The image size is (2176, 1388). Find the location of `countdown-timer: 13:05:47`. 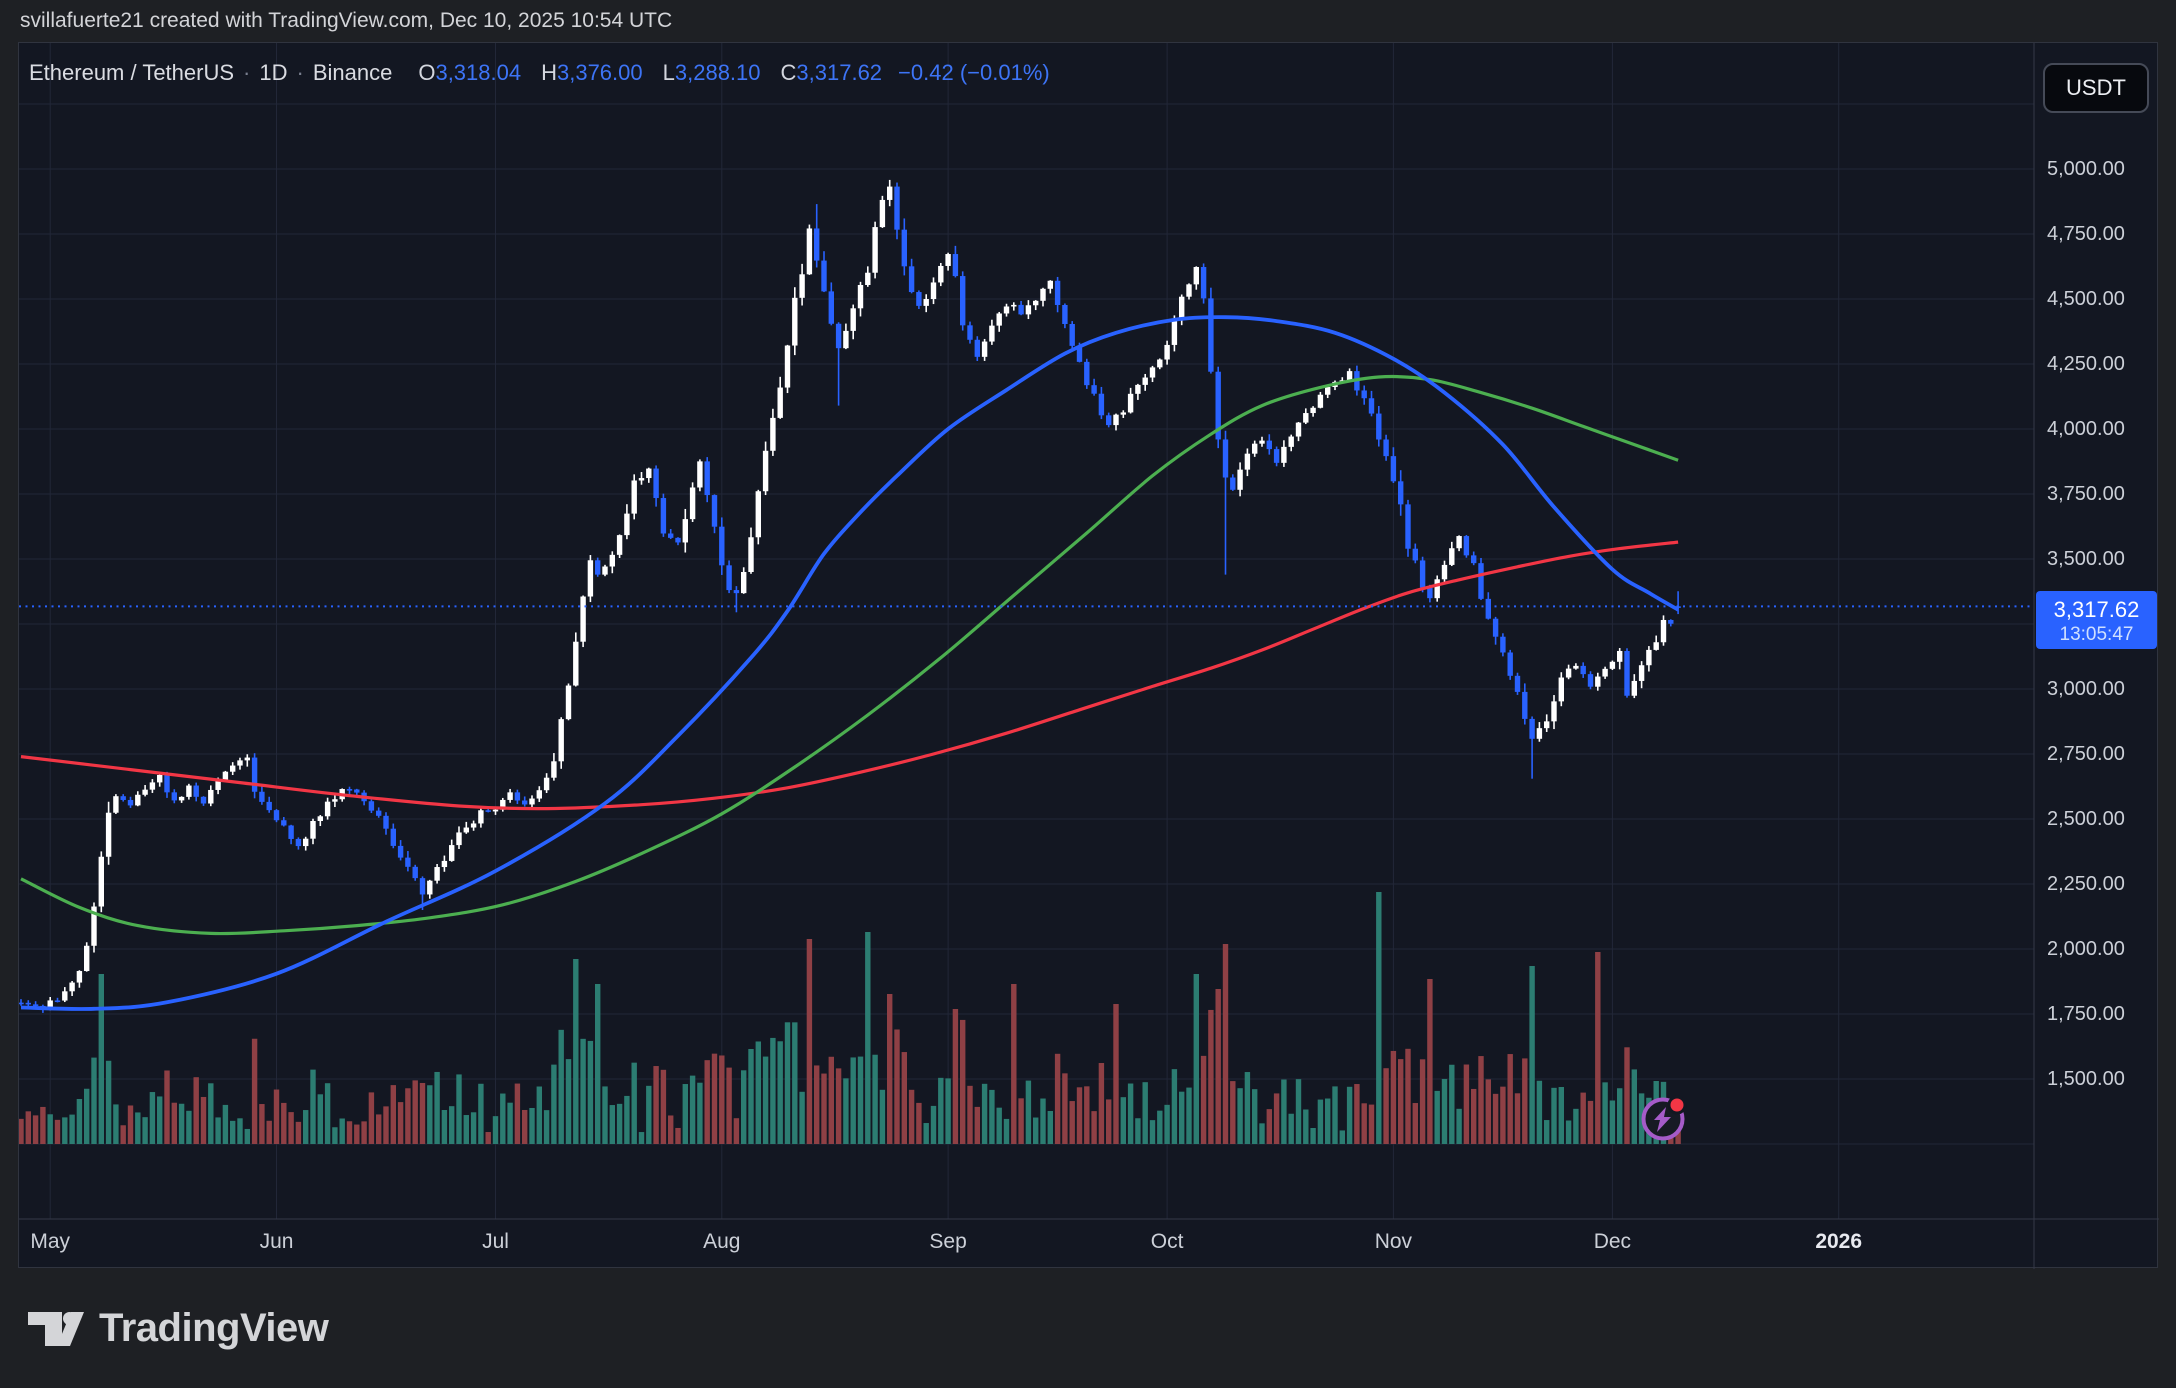

countdown-timer: 13:05:47 is located at coordinates (2096, 634).